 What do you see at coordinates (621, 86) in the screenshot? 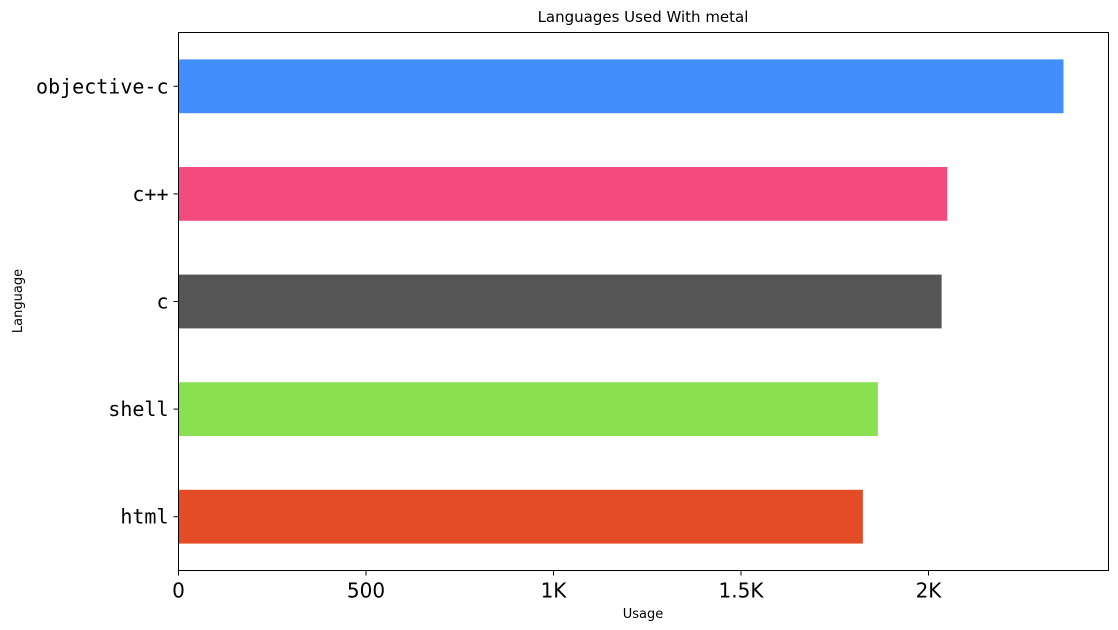
I see `bar-objective-c` at bounding box center [621, 86].